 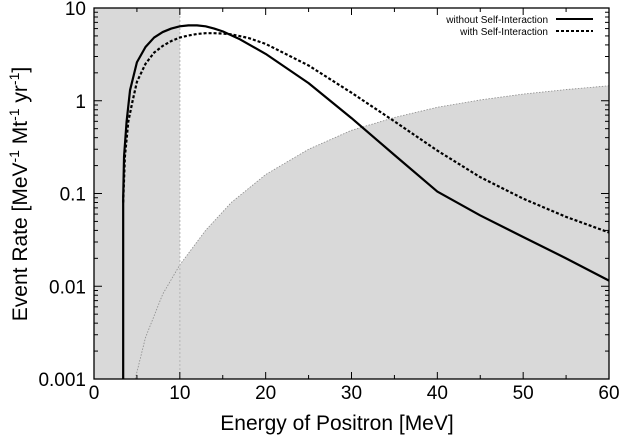 I want to click on x-tick-label: 10, so click(x=179, y=393).